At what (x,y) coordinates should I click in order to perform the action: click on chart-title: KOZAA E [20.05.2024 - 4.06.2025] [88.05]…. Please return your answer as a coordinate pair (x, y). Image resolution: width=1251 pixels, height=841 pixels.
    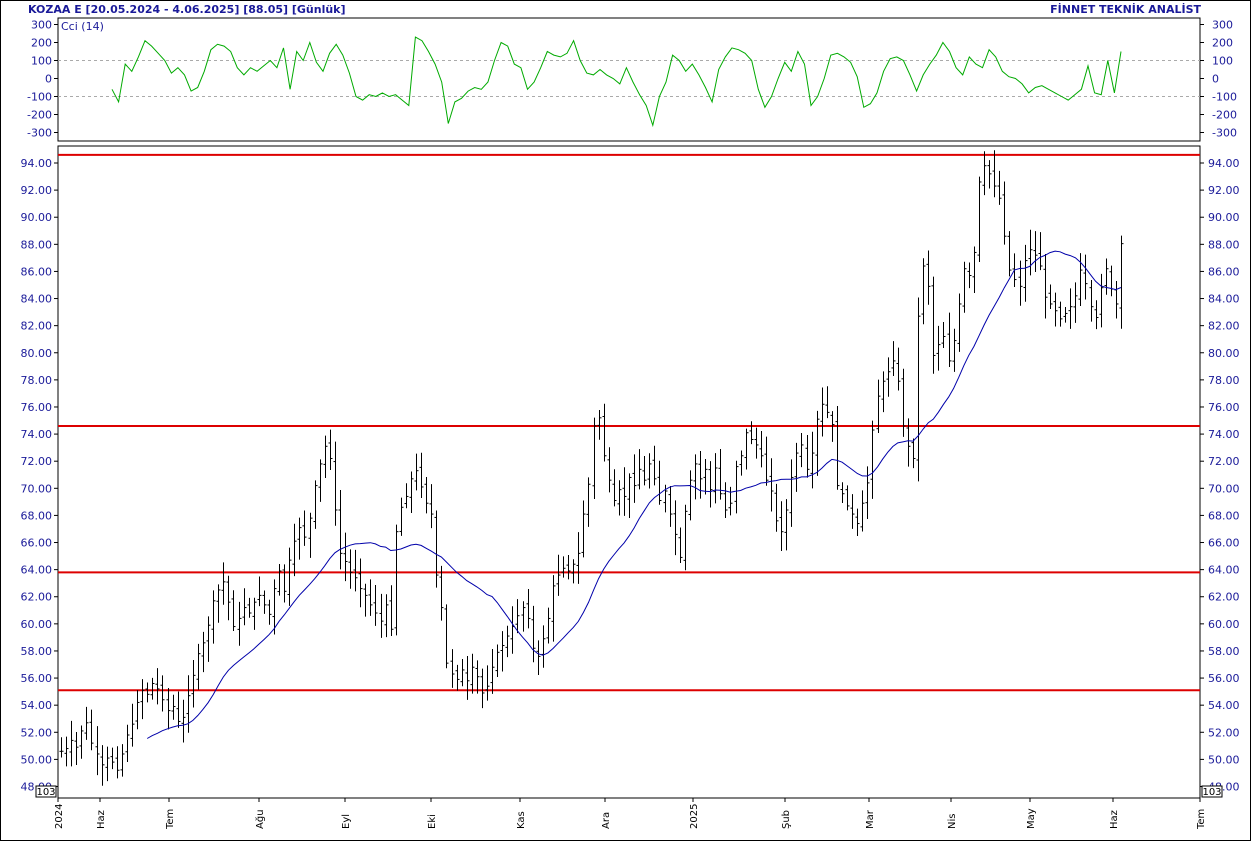
    Looking at the image, I should click on (187, 9).